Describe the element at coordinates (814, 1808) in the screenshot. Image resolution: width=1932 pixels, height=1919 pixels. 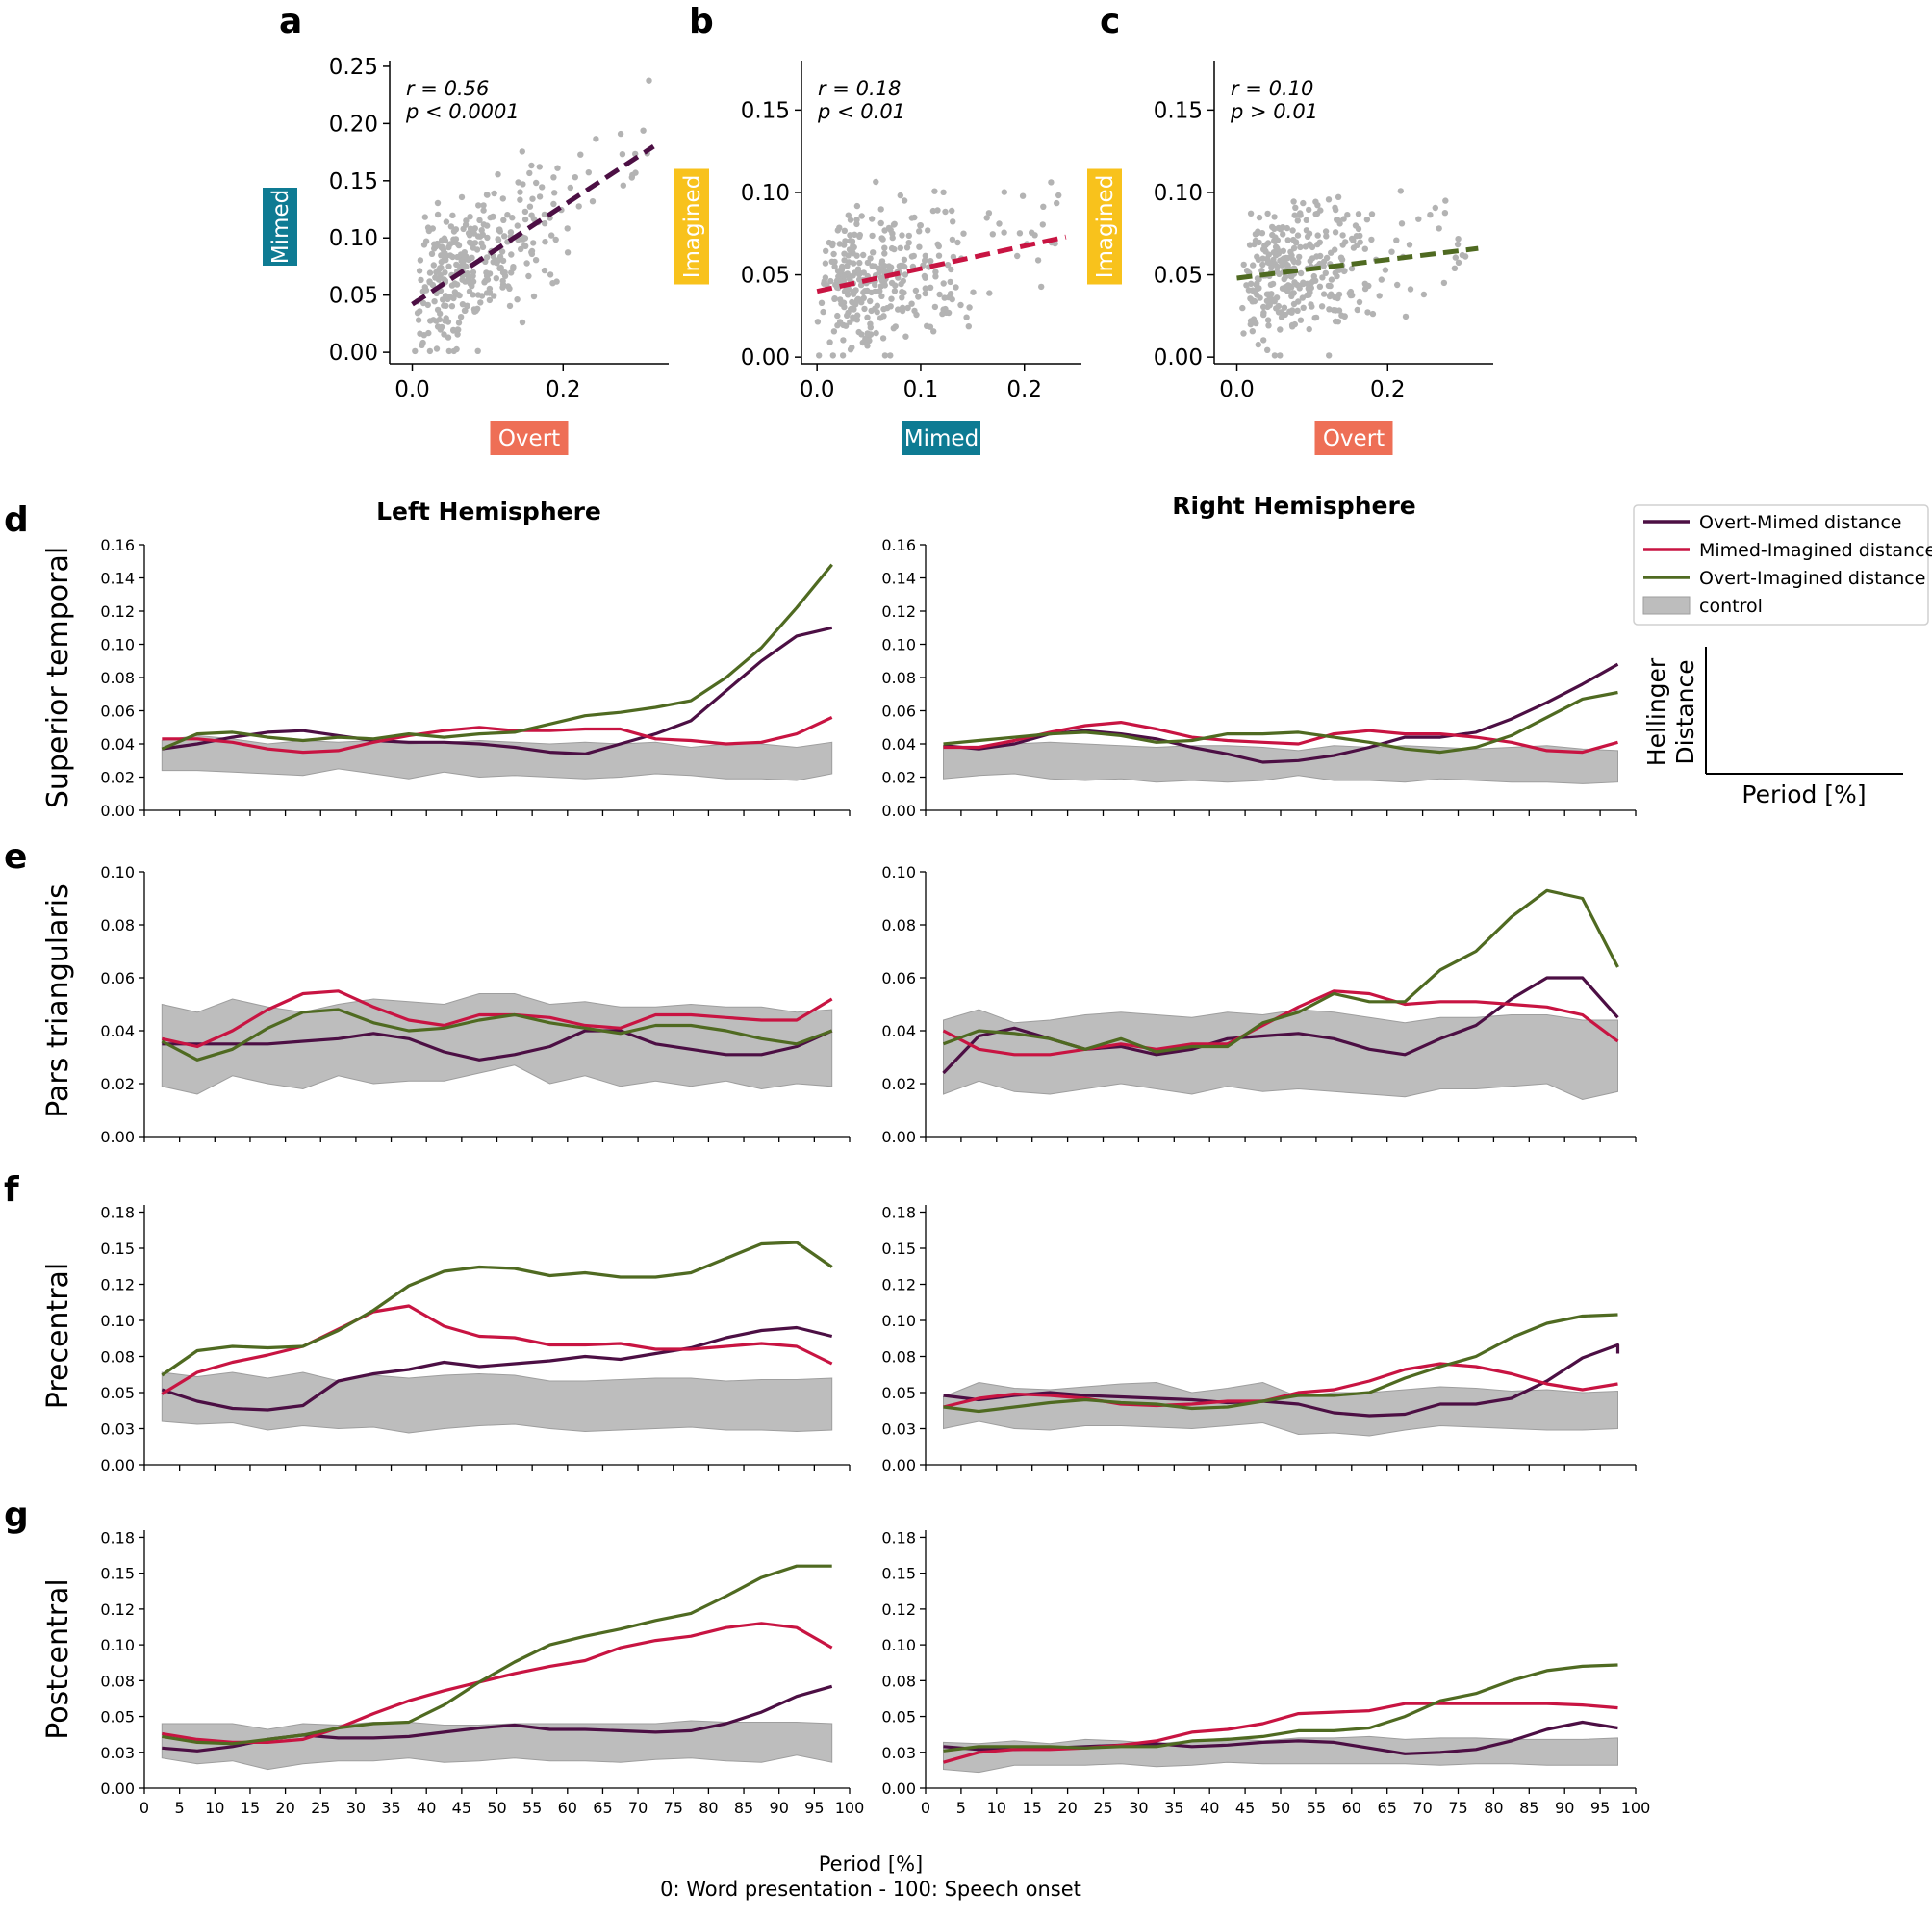
I see `x-tick-label: 95` at that location.